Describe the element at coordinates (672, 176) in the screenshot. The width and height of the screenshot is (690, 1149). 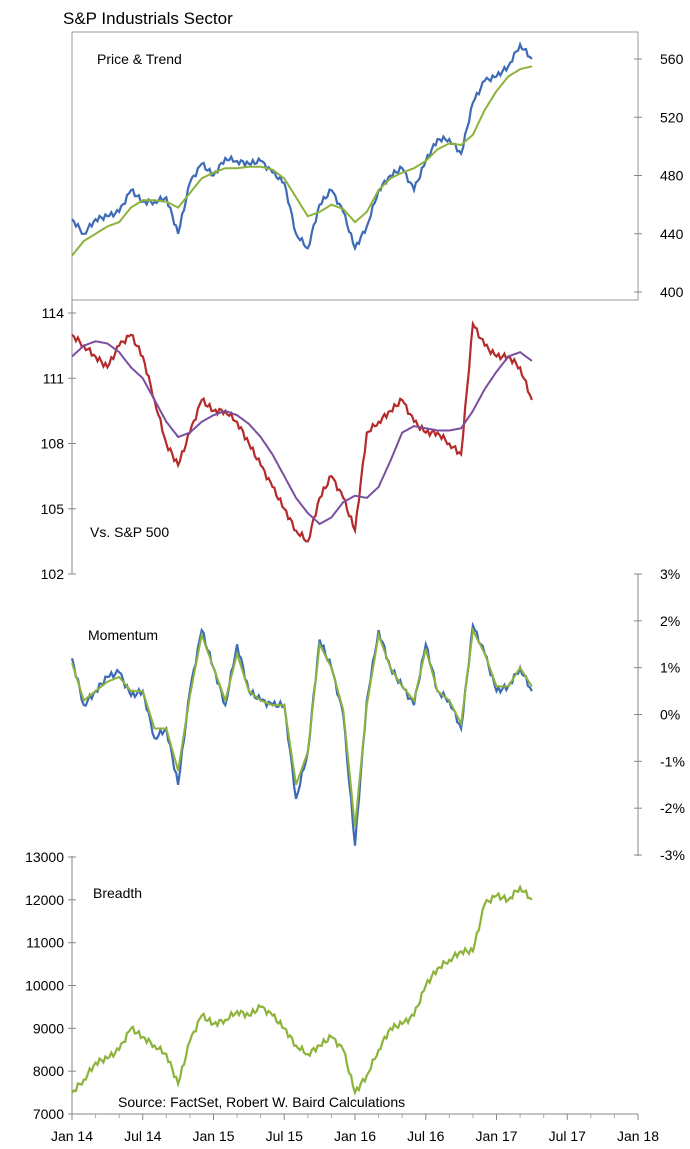
I see `y-tick-label: 480` at that location.